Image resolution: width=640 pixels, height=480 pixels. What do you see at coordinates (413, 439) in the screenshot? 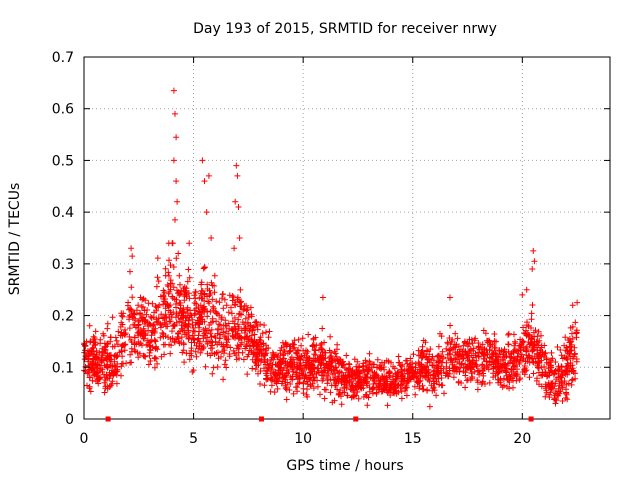
I see `x-tick-label: 15` at bounding box center [413, 439].